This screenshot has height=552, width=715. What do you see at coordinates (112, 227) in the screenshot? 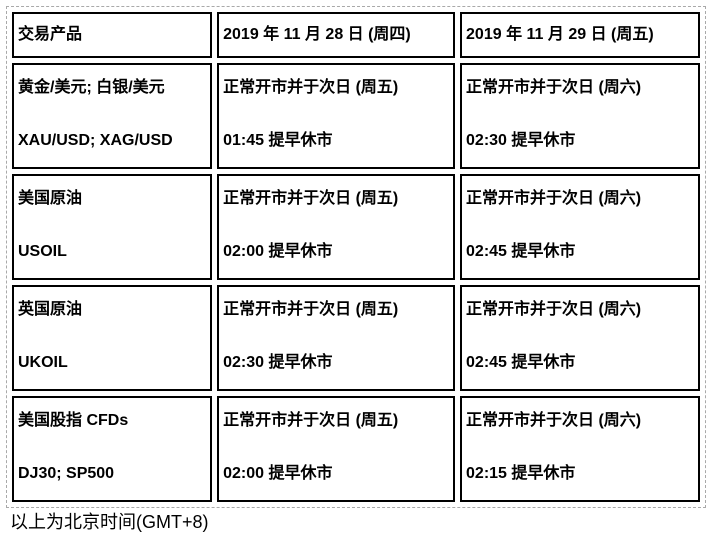
I see `product-cell: 美国原油 USOIL` at bounding box center [112, 227].